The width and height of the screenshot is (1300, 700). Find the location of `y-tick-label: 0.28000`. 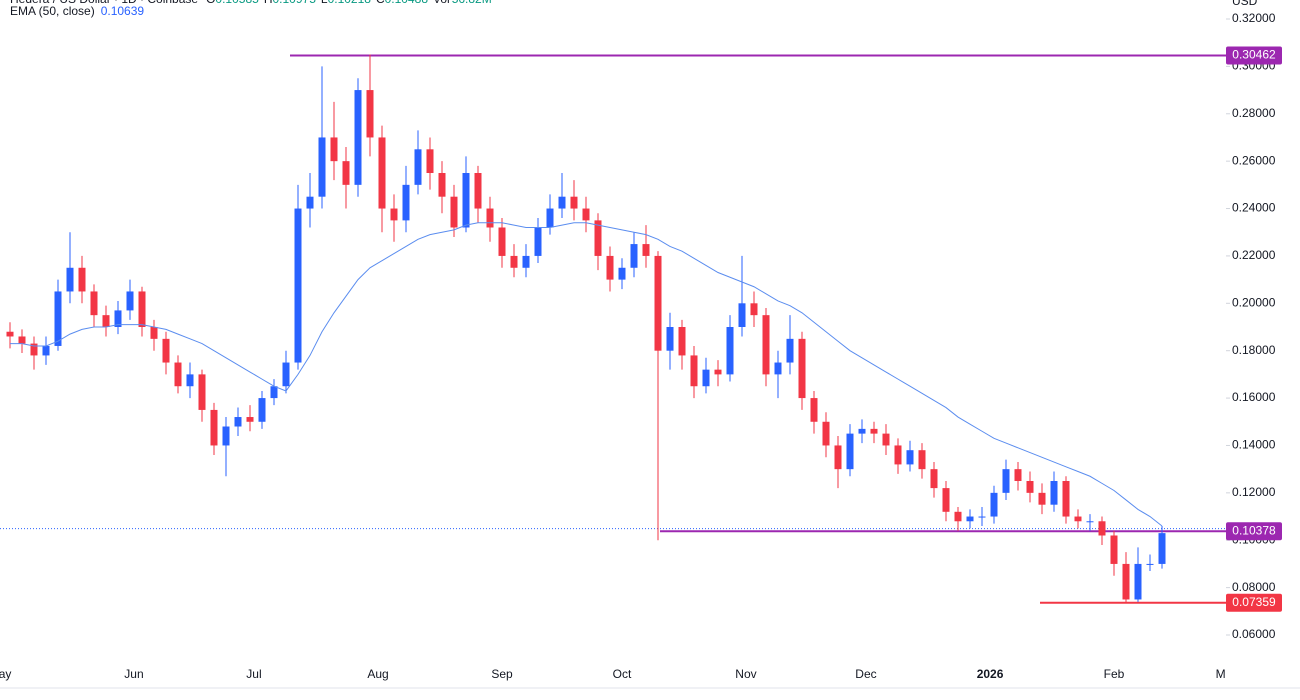

y-tick-label: 0.28000 is located at coordinates (1254, 113).